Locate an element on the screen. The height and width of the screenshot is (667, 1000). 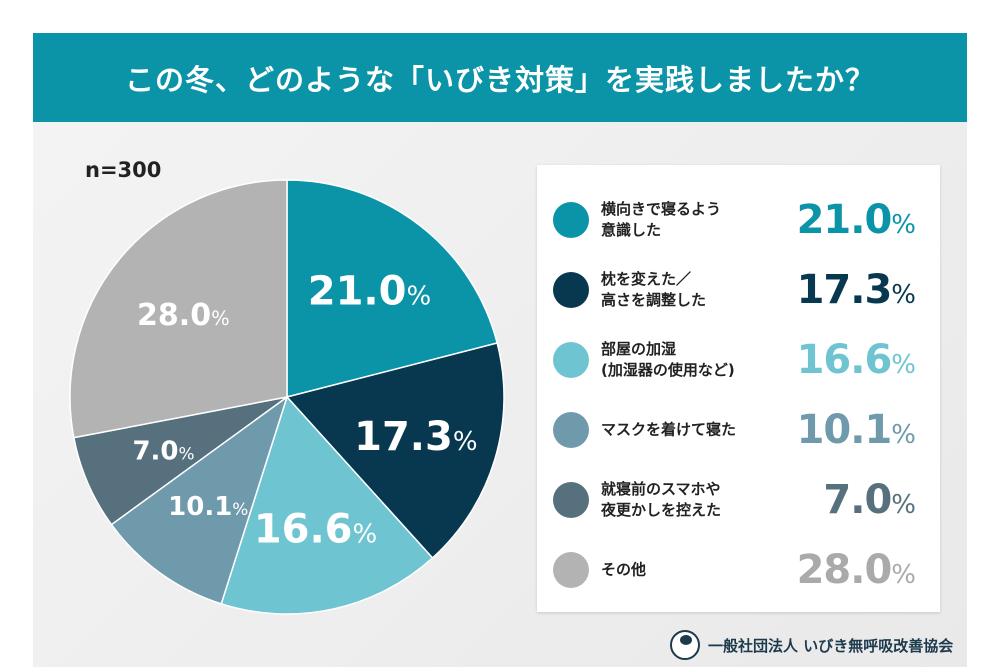
legend-item: 就寝前のスマホや 夜更かしを控えた 7.0% is located at coordinates (738, 500).